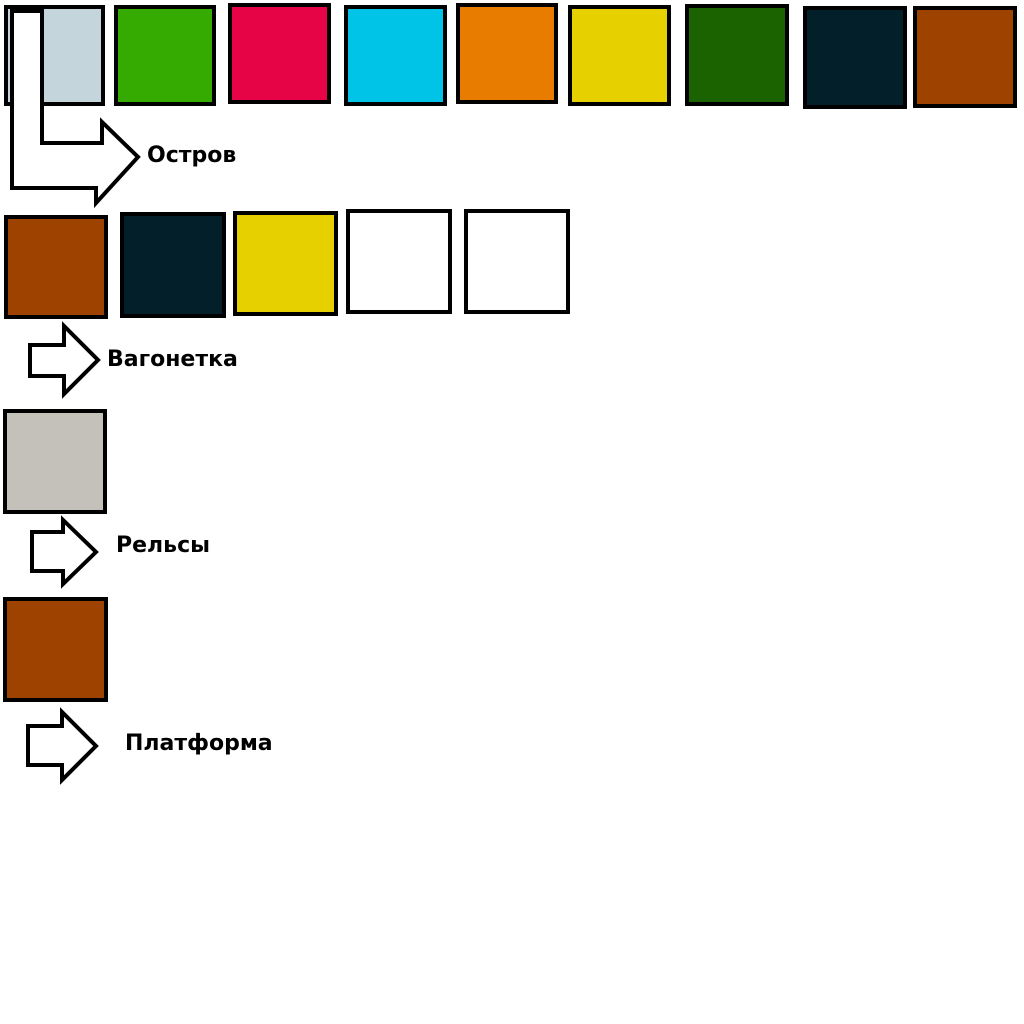 The width and height of the screenshot is (1024, 1024). What do you see at coordinates (75, 109) in the screenshot?
I see `bent-arrow-icon` at bounding box center [75, 109].